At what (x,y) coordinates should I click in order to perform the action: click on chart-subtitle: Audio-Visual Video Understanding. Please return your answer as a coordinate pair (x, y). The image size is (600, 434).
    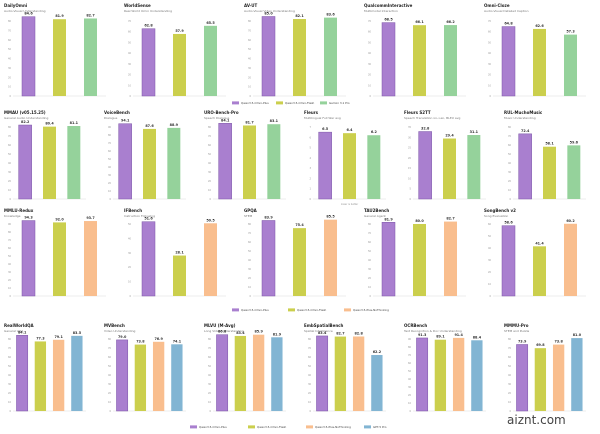
    Looking at the image, I should click on (269, 11).